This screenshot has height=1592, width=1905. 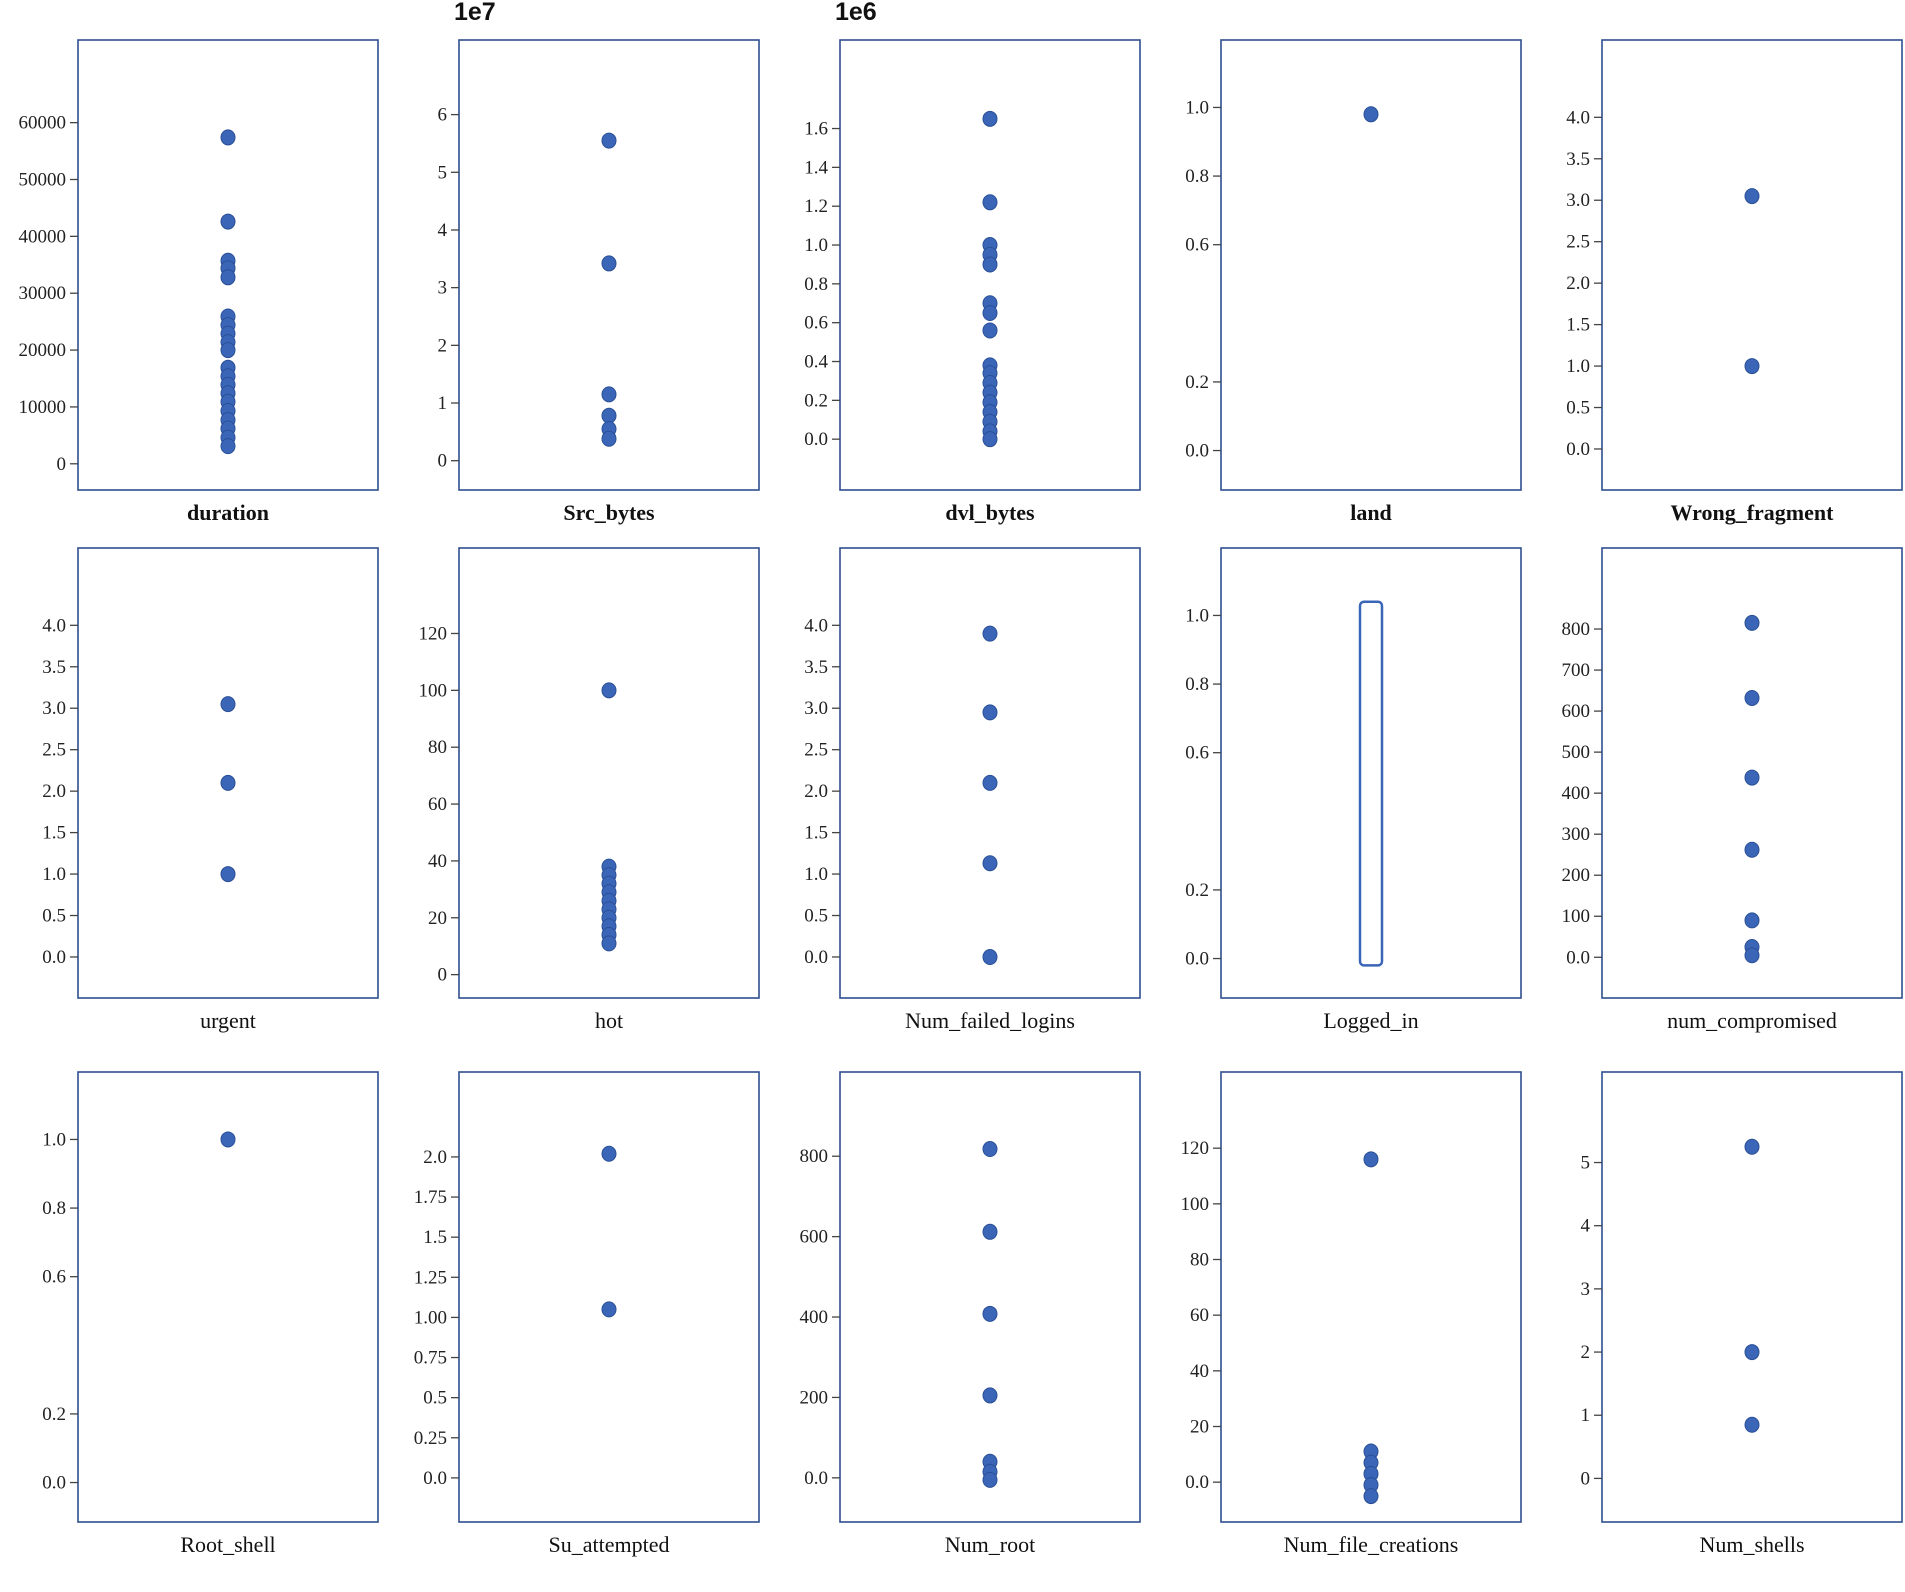 What do you see at coordinates (1752, 512) in the screenshot?
I see `x-axis-label: Wrong_fragment` at bounding box center [1752, 512].